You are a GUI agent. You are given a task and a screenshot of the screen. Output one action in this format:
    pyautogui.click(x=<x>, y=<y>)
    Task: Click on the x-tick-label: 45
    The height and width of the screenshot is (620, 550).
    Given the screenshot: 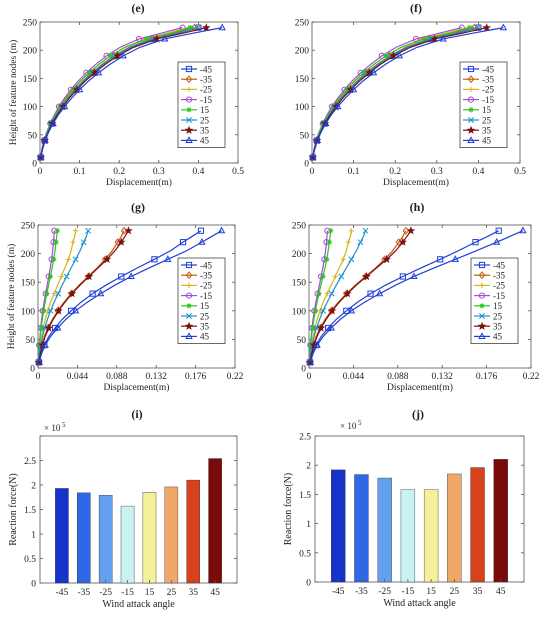 What is the action you would take?
    pyautogui.click(x=501, y=592)
    